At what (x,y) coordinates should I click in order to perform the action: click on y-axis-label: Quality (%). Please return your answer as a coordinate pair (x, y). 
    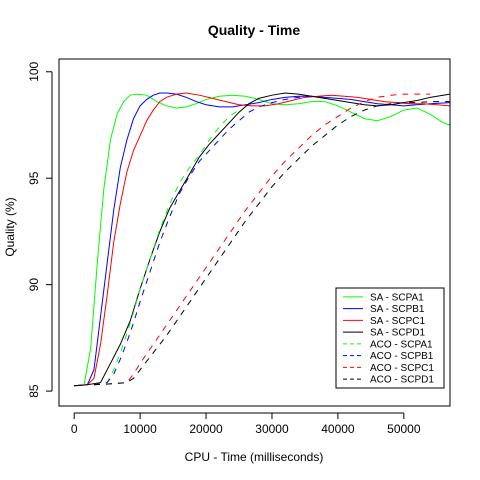
    Looking at the image, I should click on (10, 226).